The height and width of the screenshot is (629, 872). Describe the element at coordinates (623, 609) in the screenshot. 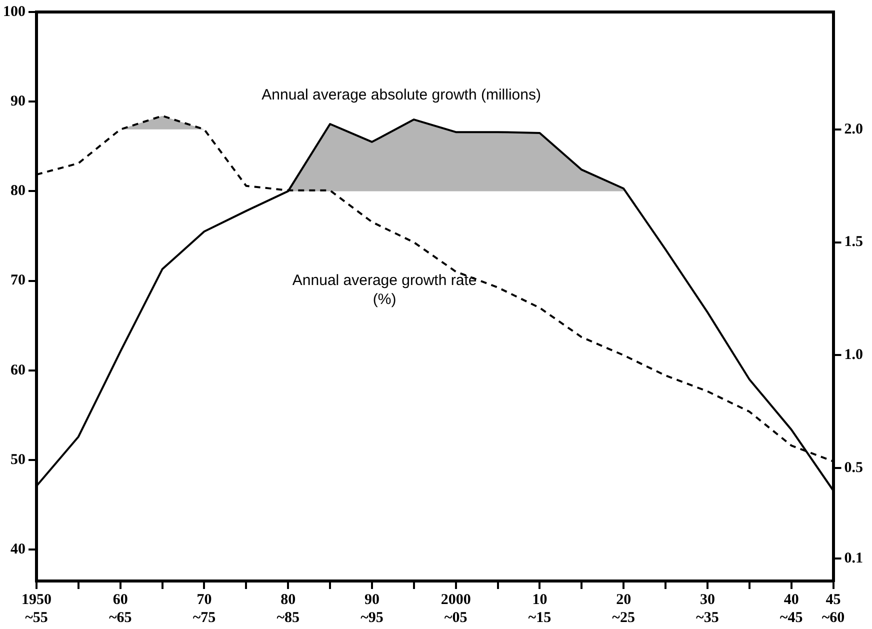

I see `x-tick-label: 20 ~25` at that location.